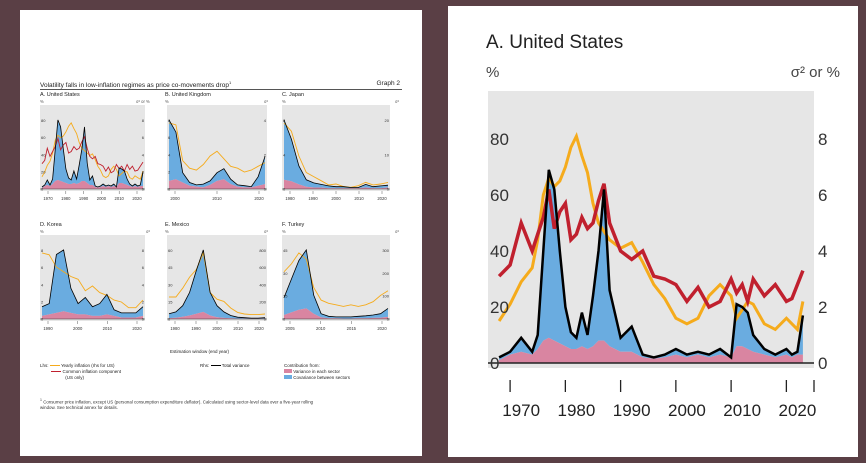 Image resolution: width=866 pixels, height=463 pixels. What do you see at coordinates (499, 195) in the screenshot?
I see `lhs-tick-60: 60` at bounding box center [499, 195].